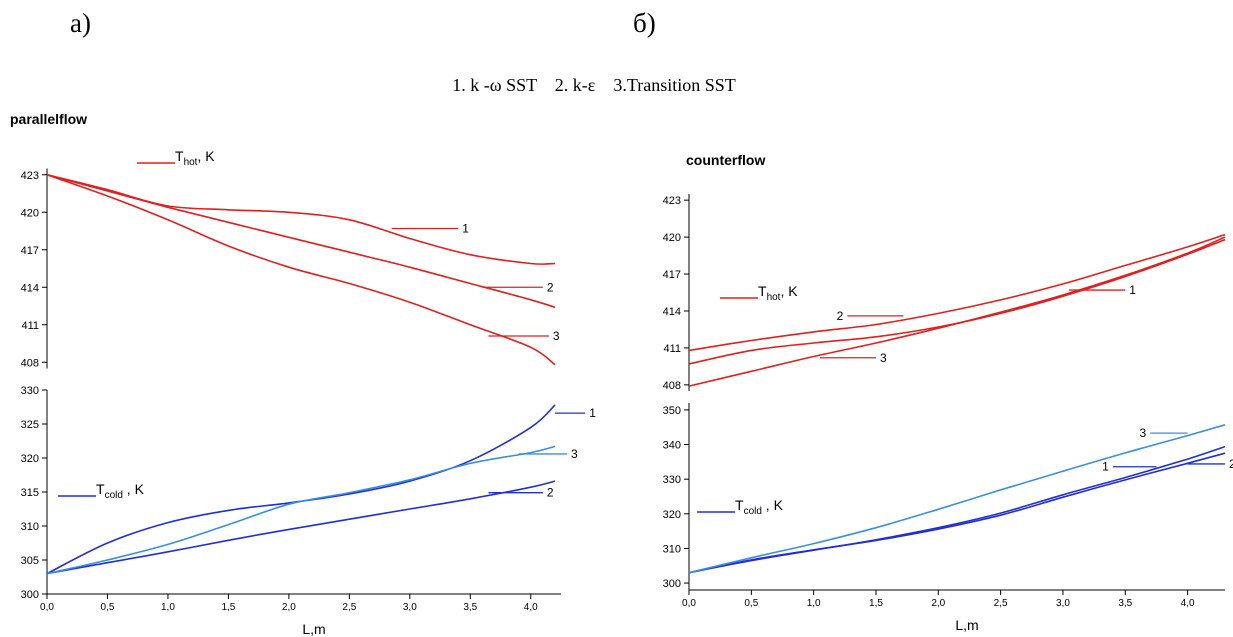 This screenshot has height=637, width=1233. Describe the element at coordinates (30, 493) in the screenshot. I see `y-tick-label: 315` at that location.